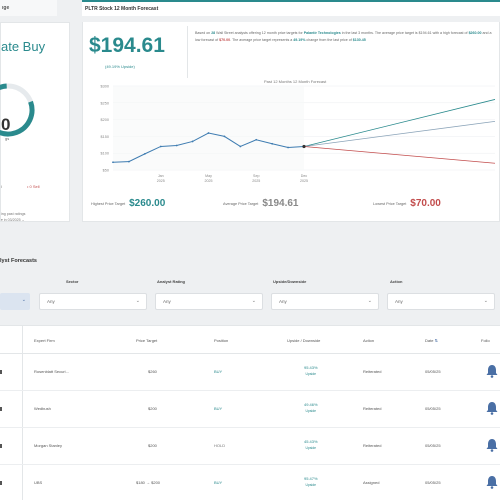  Describe the element at coordinates (325, 301) in the screenshot. I see `upside-select: Any ⌄` at that location.